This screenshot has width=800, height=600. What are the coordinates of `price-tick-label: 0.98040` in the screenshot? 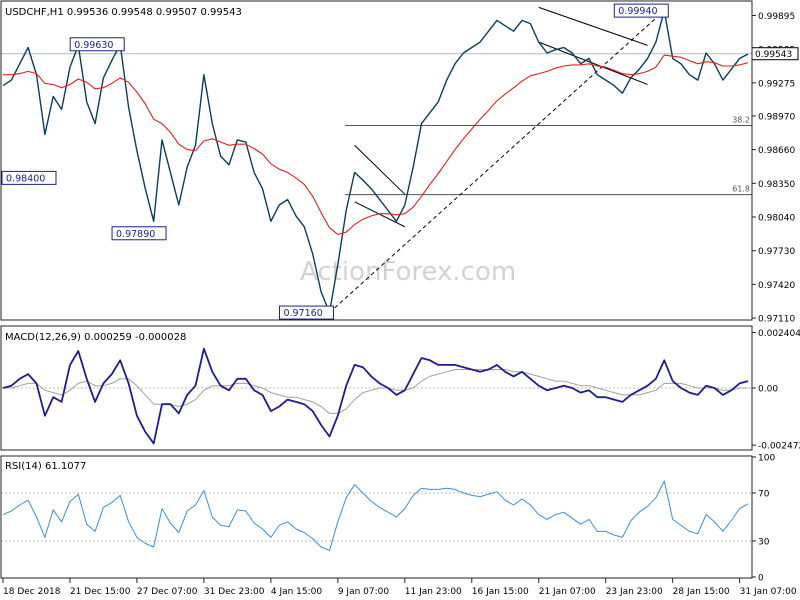 It's located at (776, 218).